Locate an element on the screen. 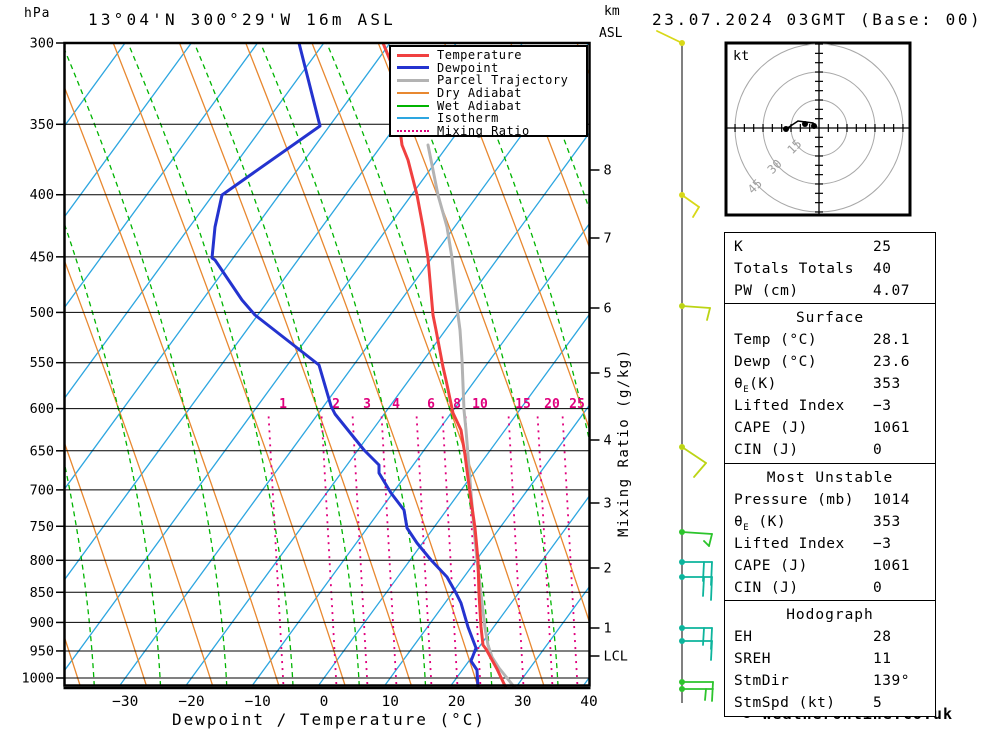 This screenshot has height=733, width=1000. stats-row-label: EH is located at coordinates (743, 637).